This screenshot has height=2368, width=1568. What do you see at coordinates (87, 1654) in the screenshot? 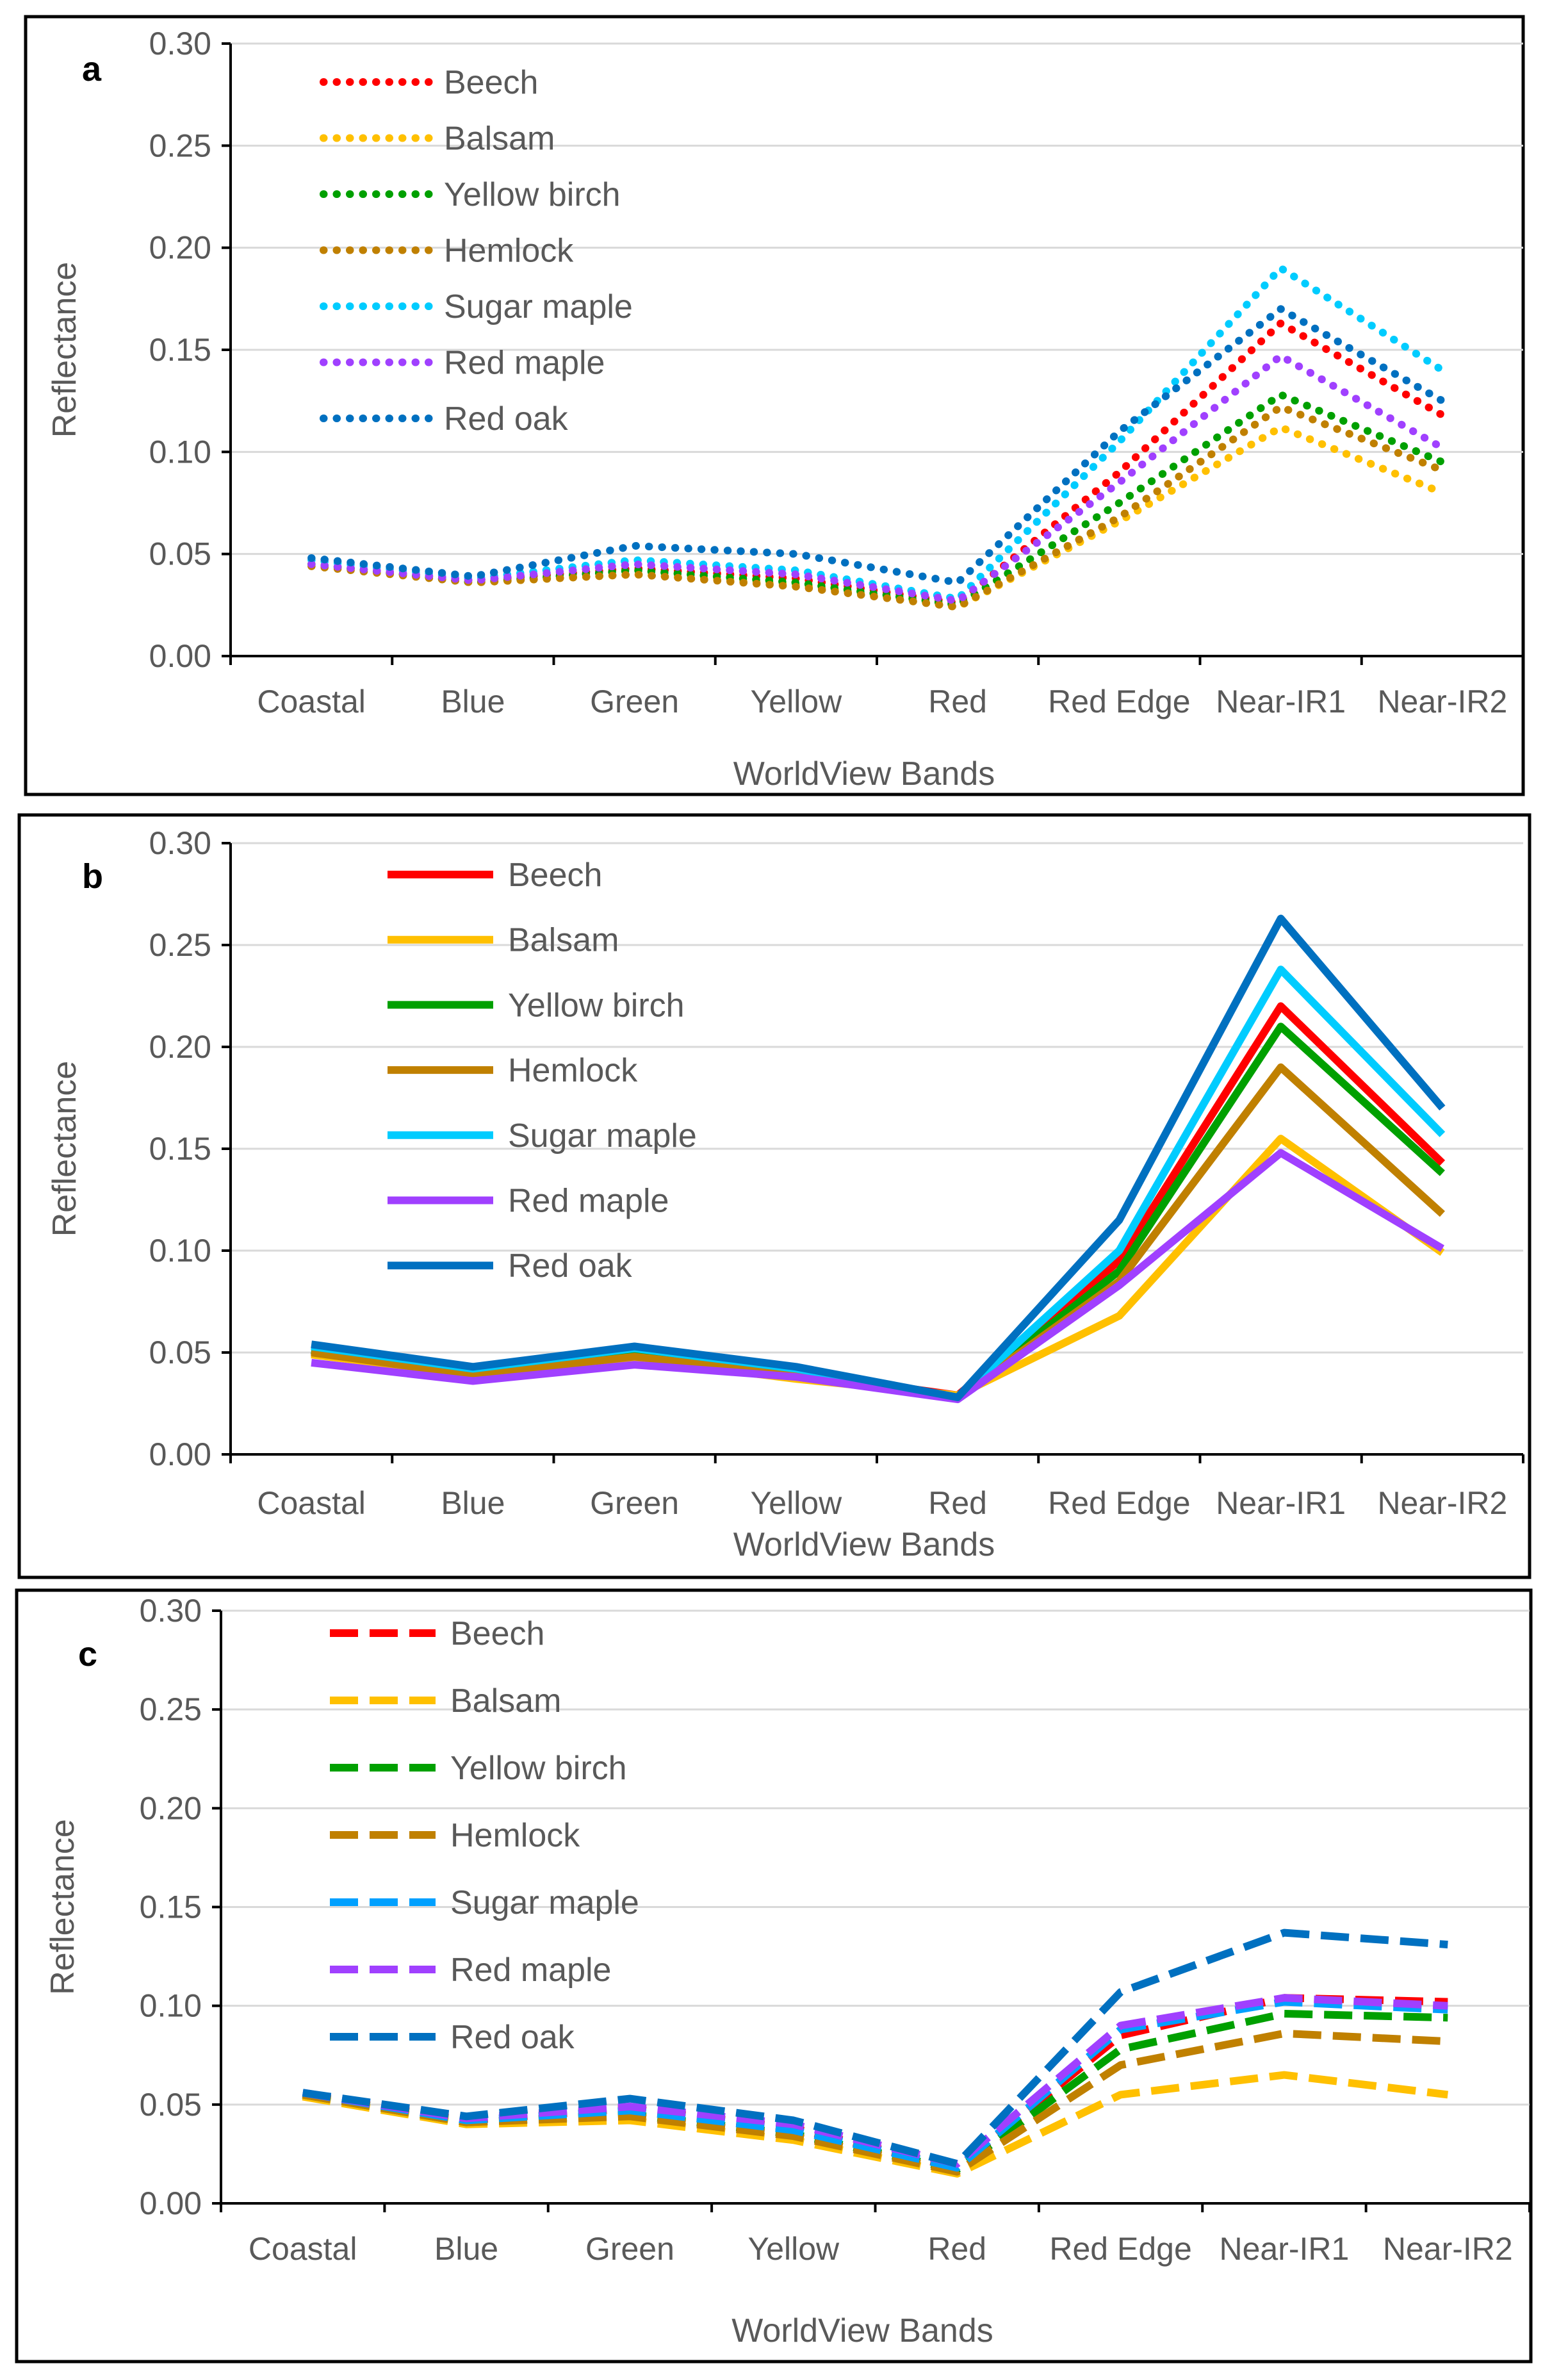
I see `panel-letter: c` at bounding box center [87, 1654].